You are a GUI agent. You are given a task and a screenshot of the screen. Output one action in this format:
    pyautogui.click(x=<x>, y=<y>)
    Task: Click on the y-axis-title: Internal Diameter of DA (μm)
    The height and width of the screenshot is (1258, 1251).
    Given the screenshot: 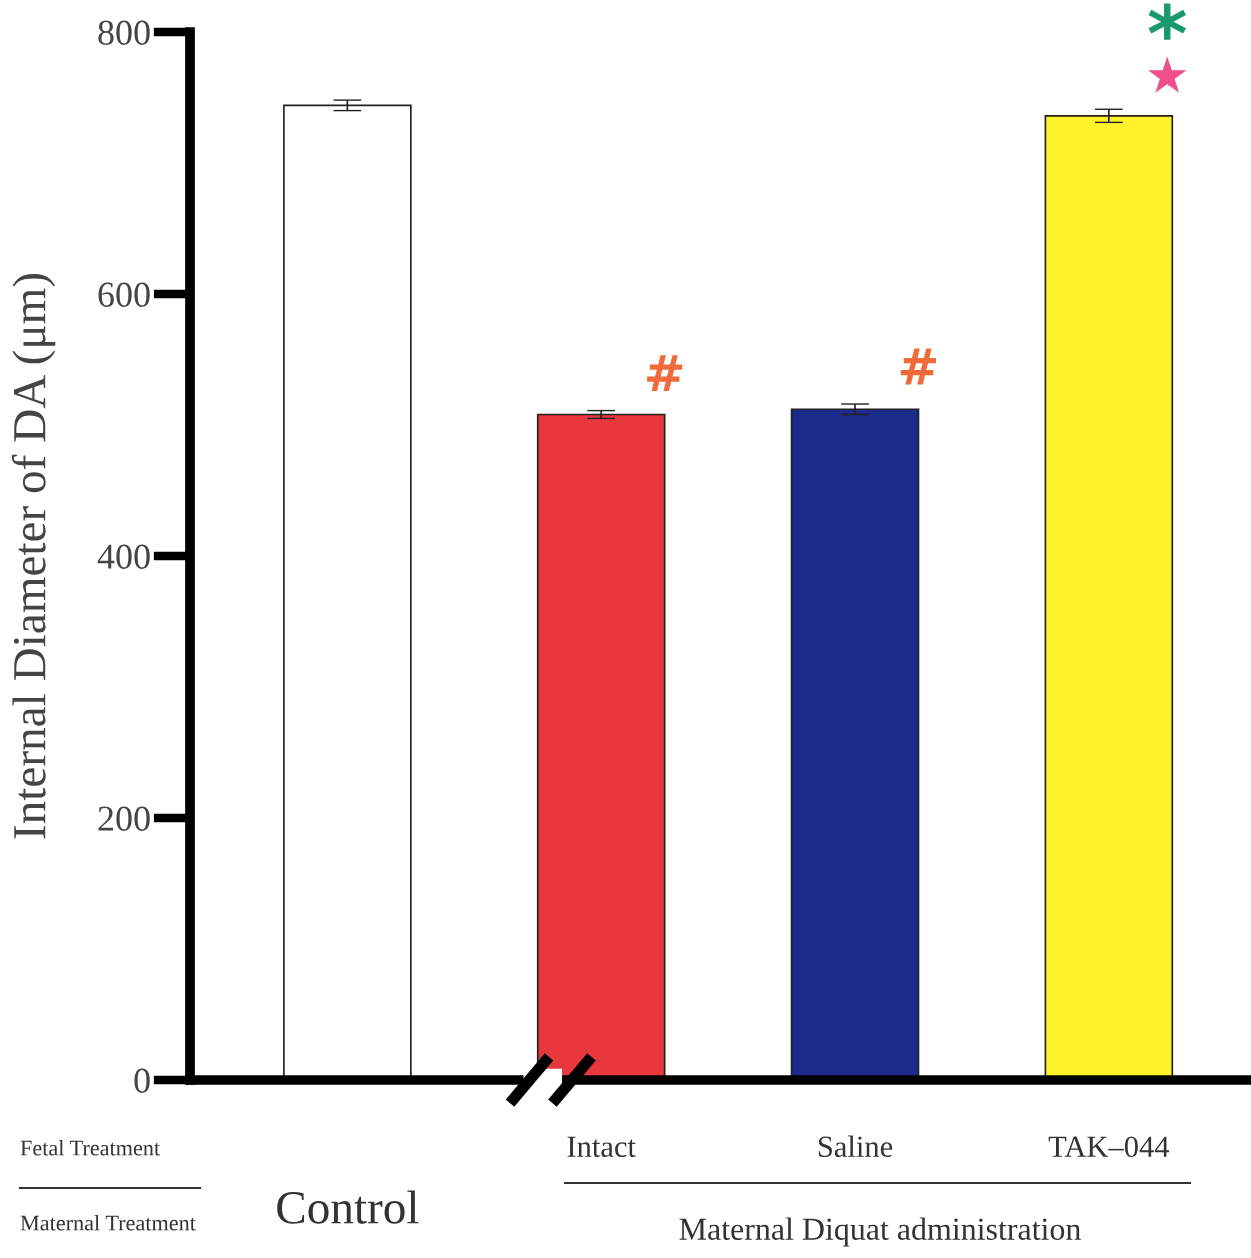 What is the action you would take?
    pyautogui.click(x=33, y=556)
    